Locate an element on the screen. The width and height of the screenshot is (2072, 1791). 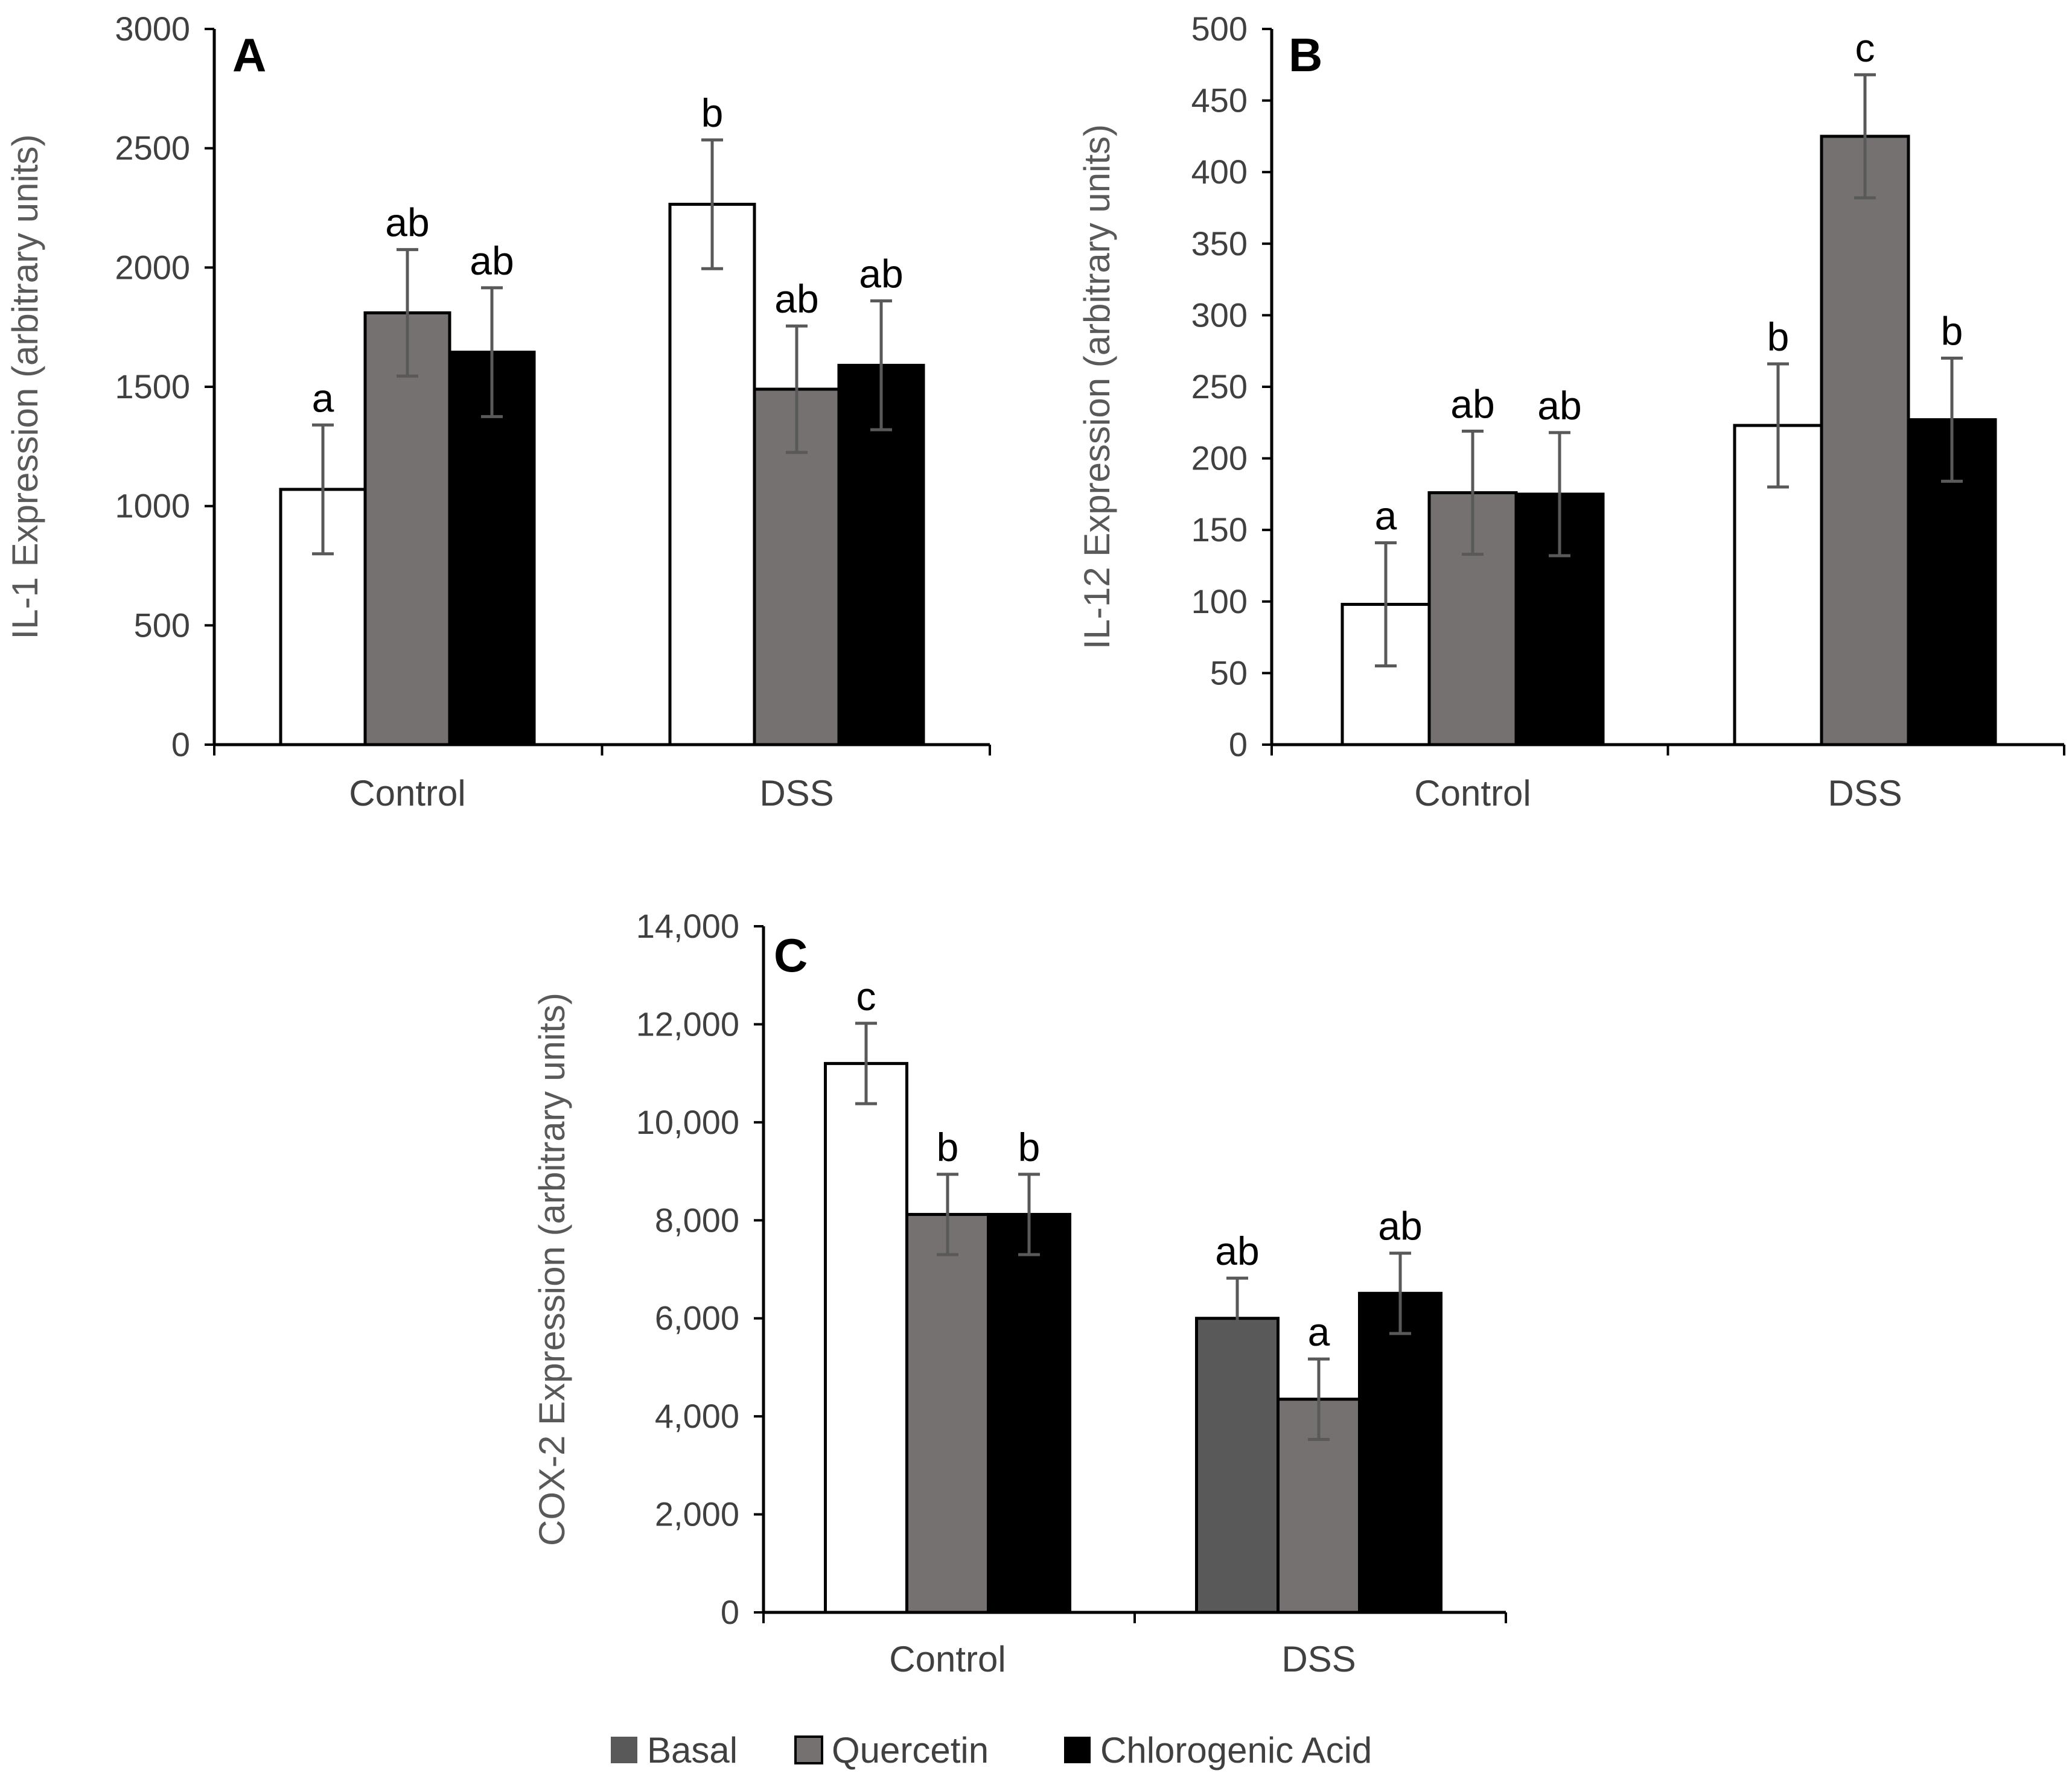
y-tick-label: 6,000 is located at coordinates (697, 1318).